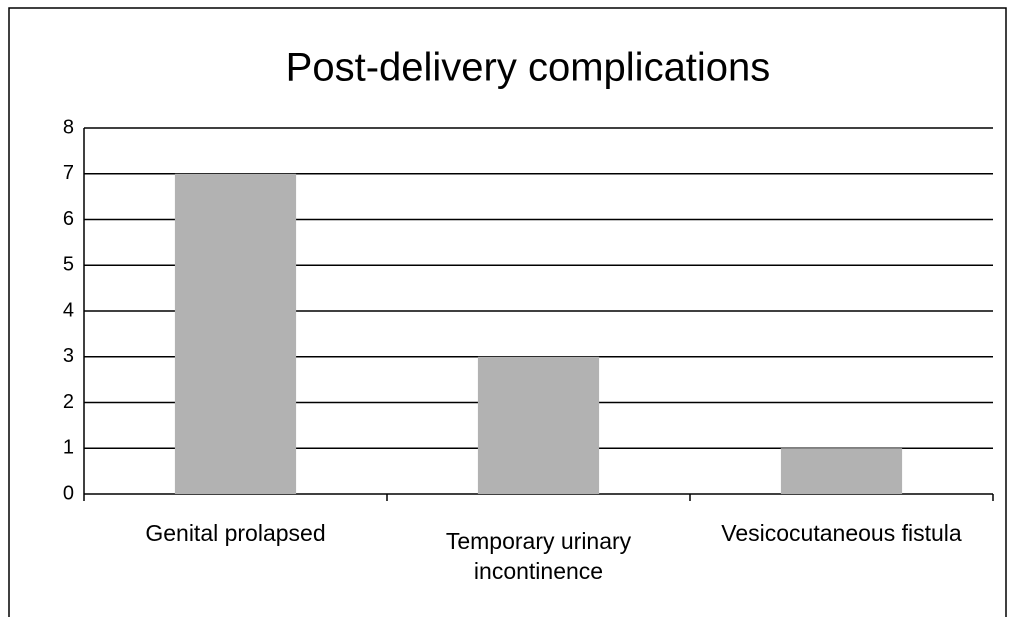 The height and width of the screenshot is (617, 1009). What do you see at coordinates (538, 571) in the screenshot?
I see `x-tick-label-line: incontinence` at bounding box center [538, 571].